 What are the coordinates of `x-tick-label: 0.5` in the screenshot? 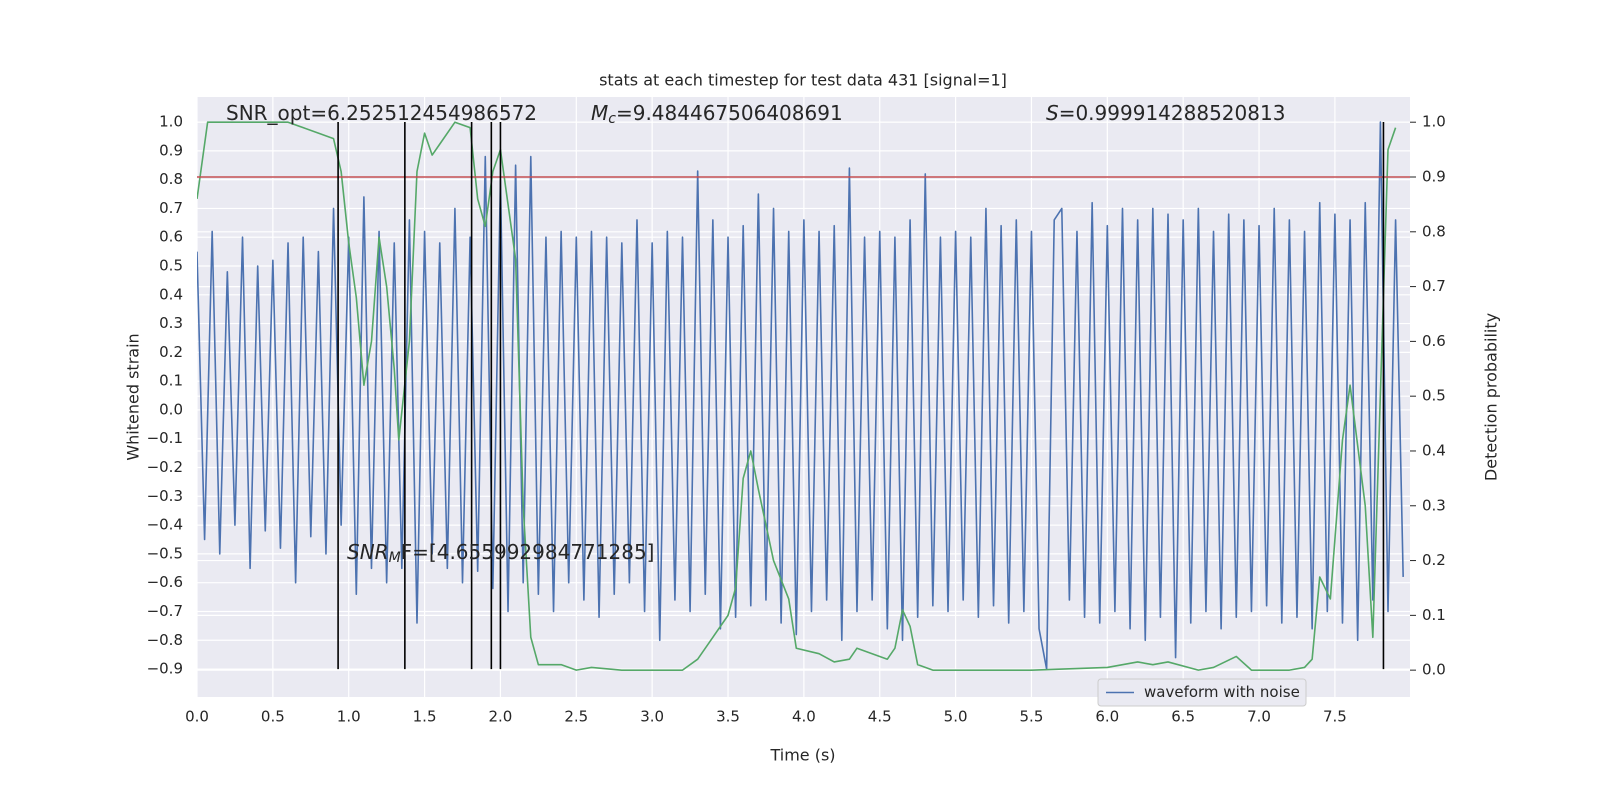 It's located at (273, 717).